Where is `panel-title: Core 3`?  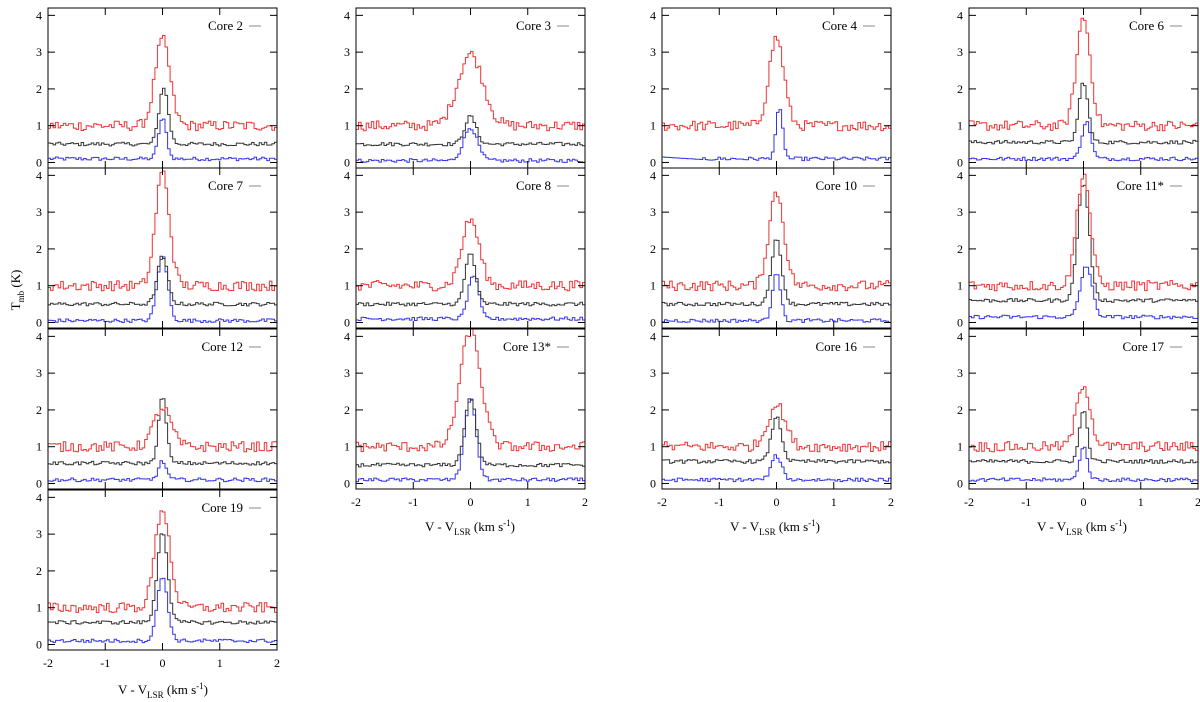
panel-title: Core 3 is located at coordinates (533, 25).